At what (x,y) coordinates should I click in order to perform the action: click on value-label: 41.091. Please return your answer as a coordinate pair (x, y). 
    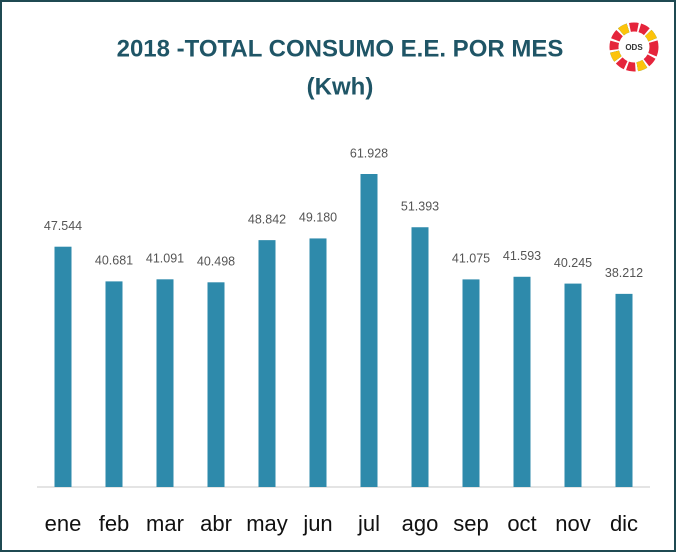
    Looking at the image, I should click on (165, 259).